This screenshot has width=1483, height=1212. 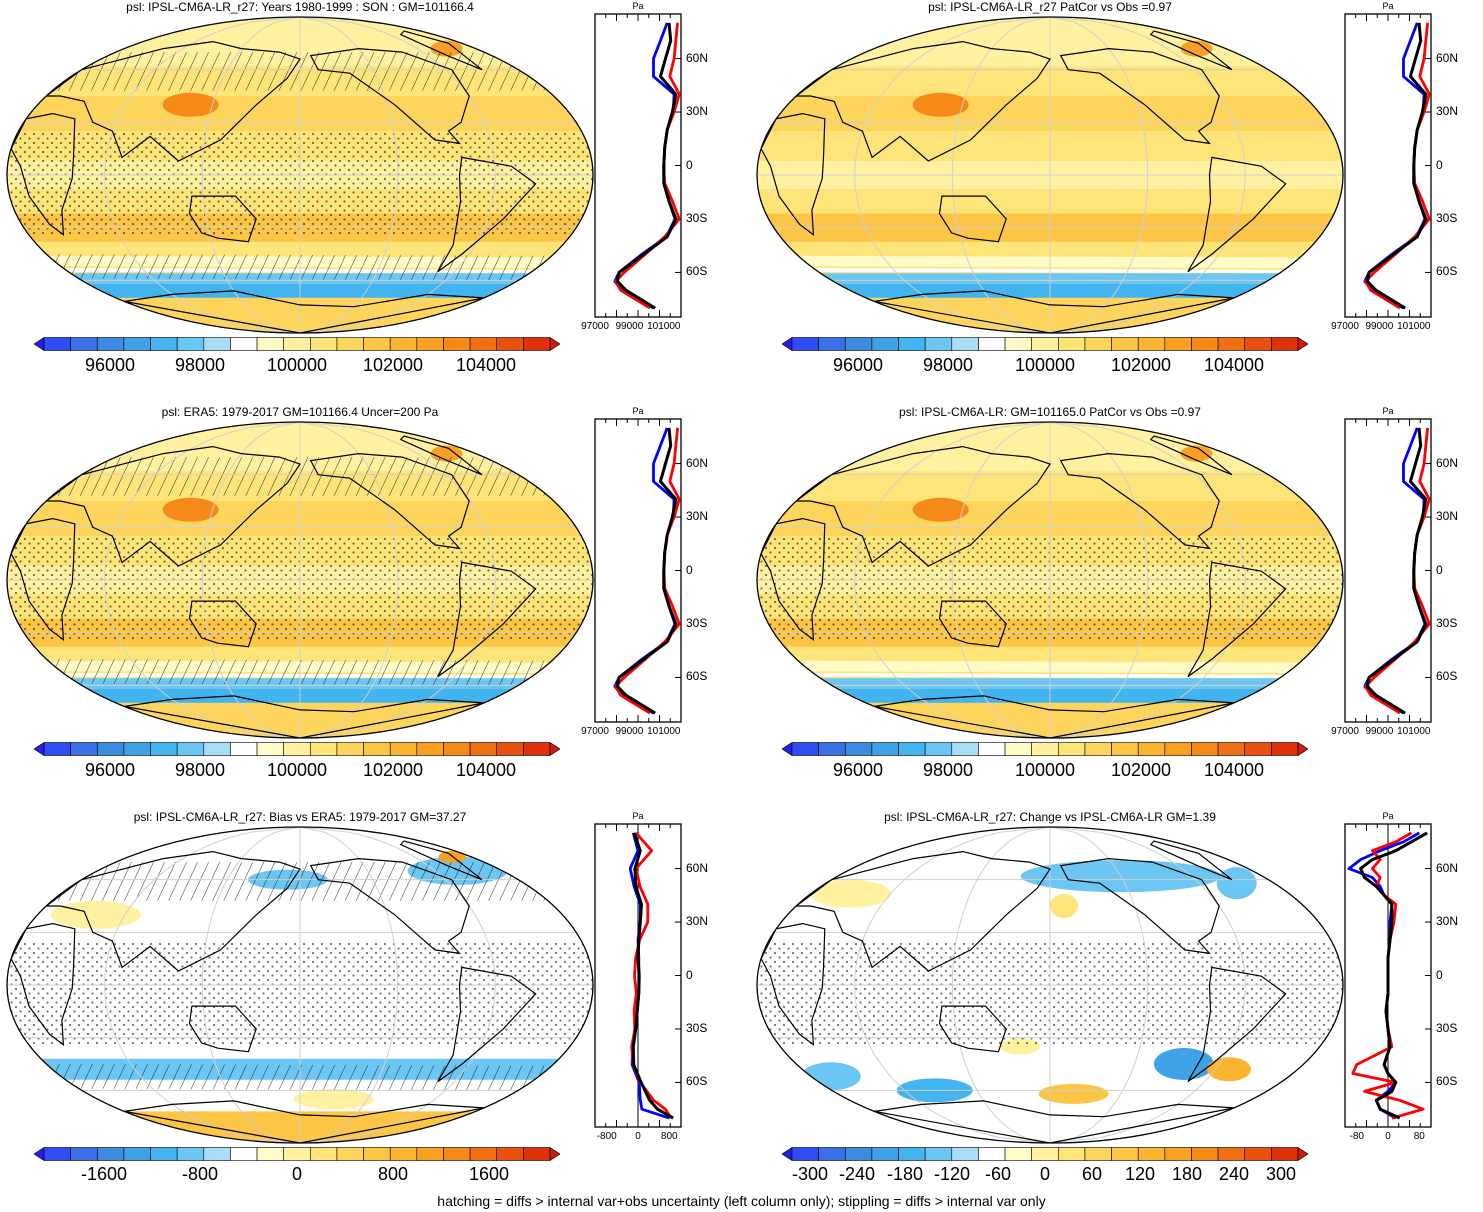 What do you see at coordinates (200, 365) in the screenshot?
I see `colorbar-1-label: 98000` at bounding box center [200, 365].